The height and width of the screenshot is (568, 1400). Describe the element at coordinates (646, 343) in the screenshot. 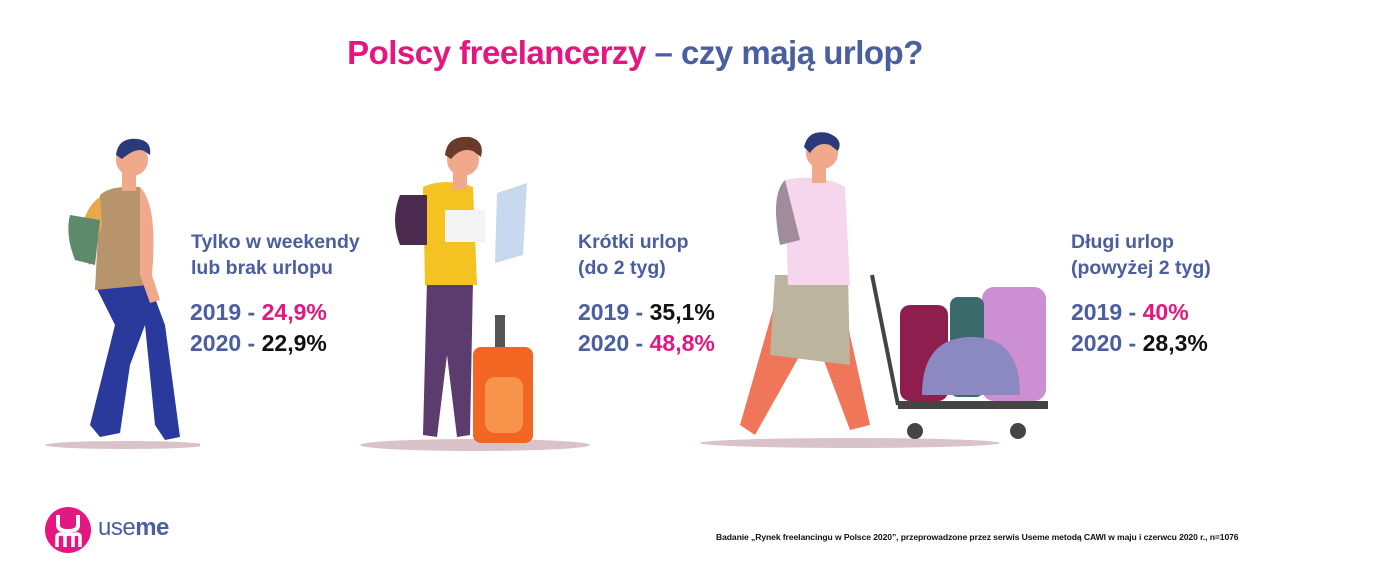

I see `value-row: 2020 - 48,8%` at that location.